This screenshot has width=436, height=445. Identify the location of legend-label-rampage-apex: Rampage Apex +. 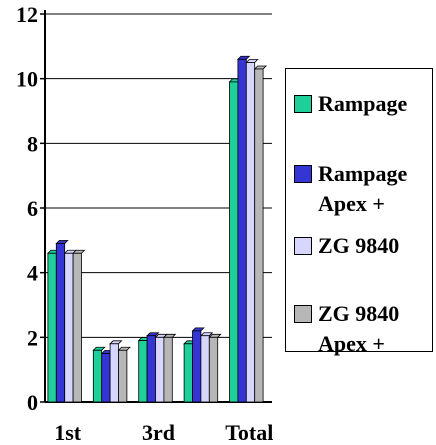
(363, 188).